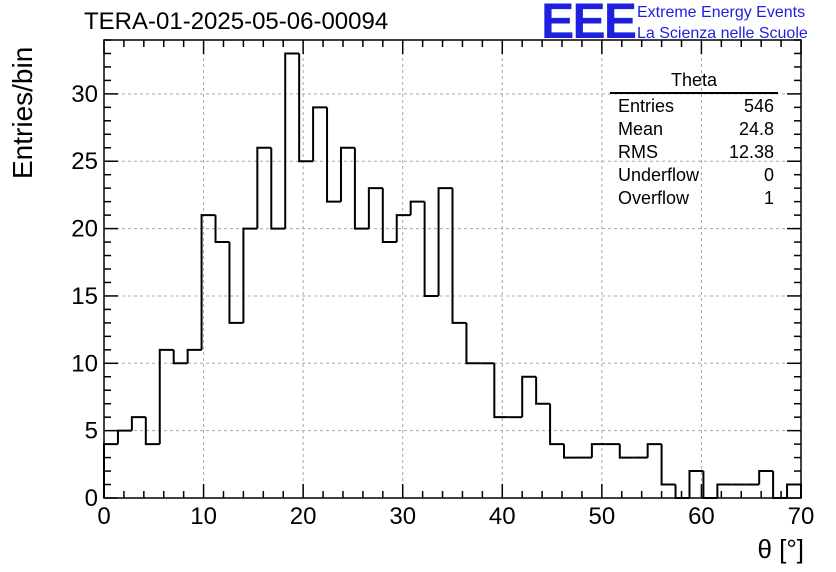 The height and width of the screenshot is (572, 836). What do you see at coordinates (84, 363) in the screenshot?
I see `y-tick-label: 10` at bounding box center [84, 363].